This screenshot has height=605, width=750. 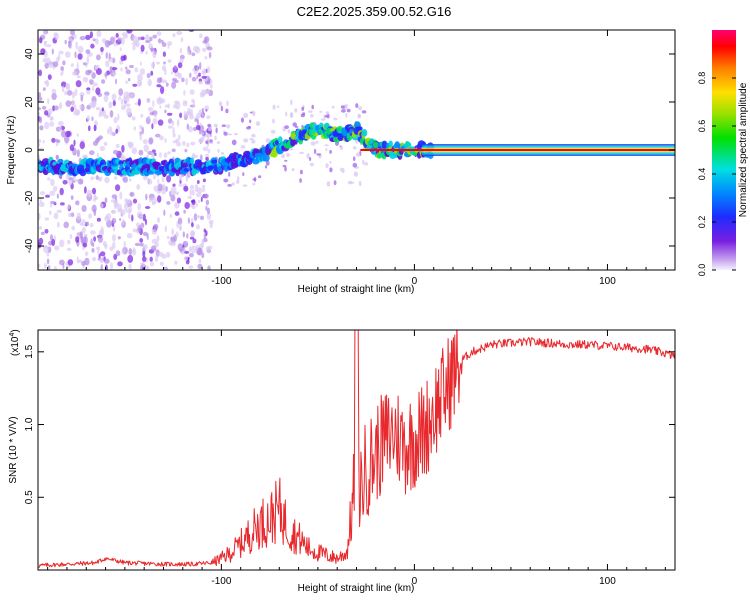 What do you see at coordinates (29, 351) in the screenshot?
I see `snr-ytick-label: 1.5` at bounding box center [29, 351].